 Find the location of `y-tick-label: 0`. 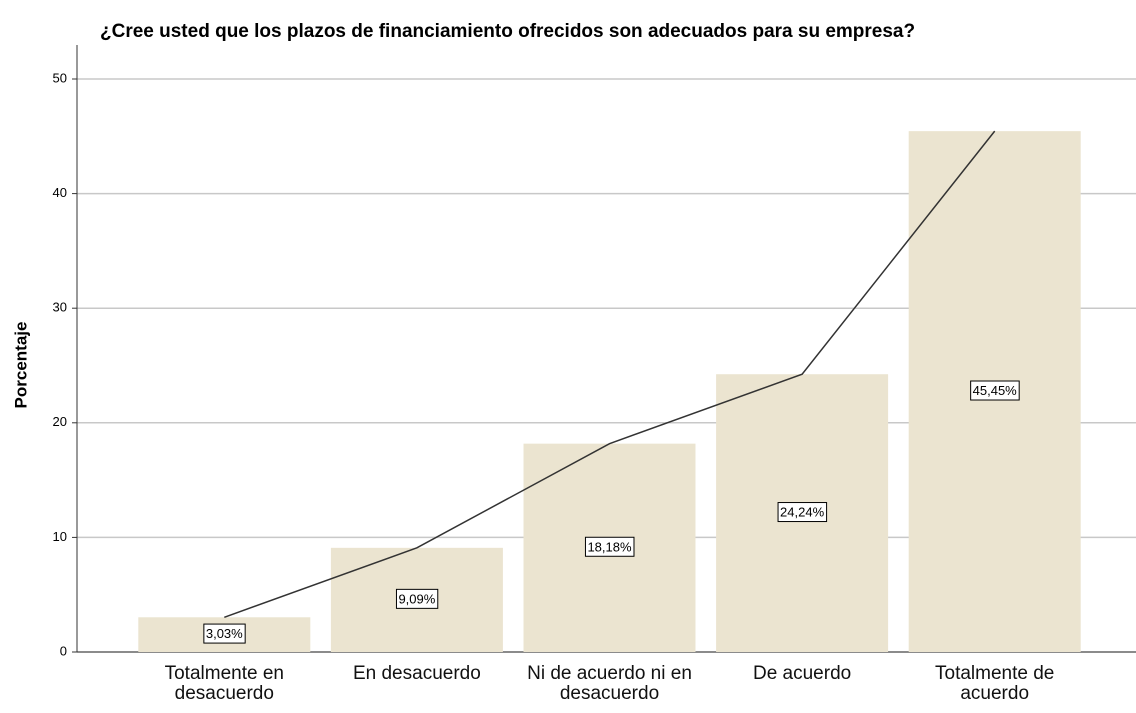

y-tick-label: 0 is located at coordinates (63, 650).